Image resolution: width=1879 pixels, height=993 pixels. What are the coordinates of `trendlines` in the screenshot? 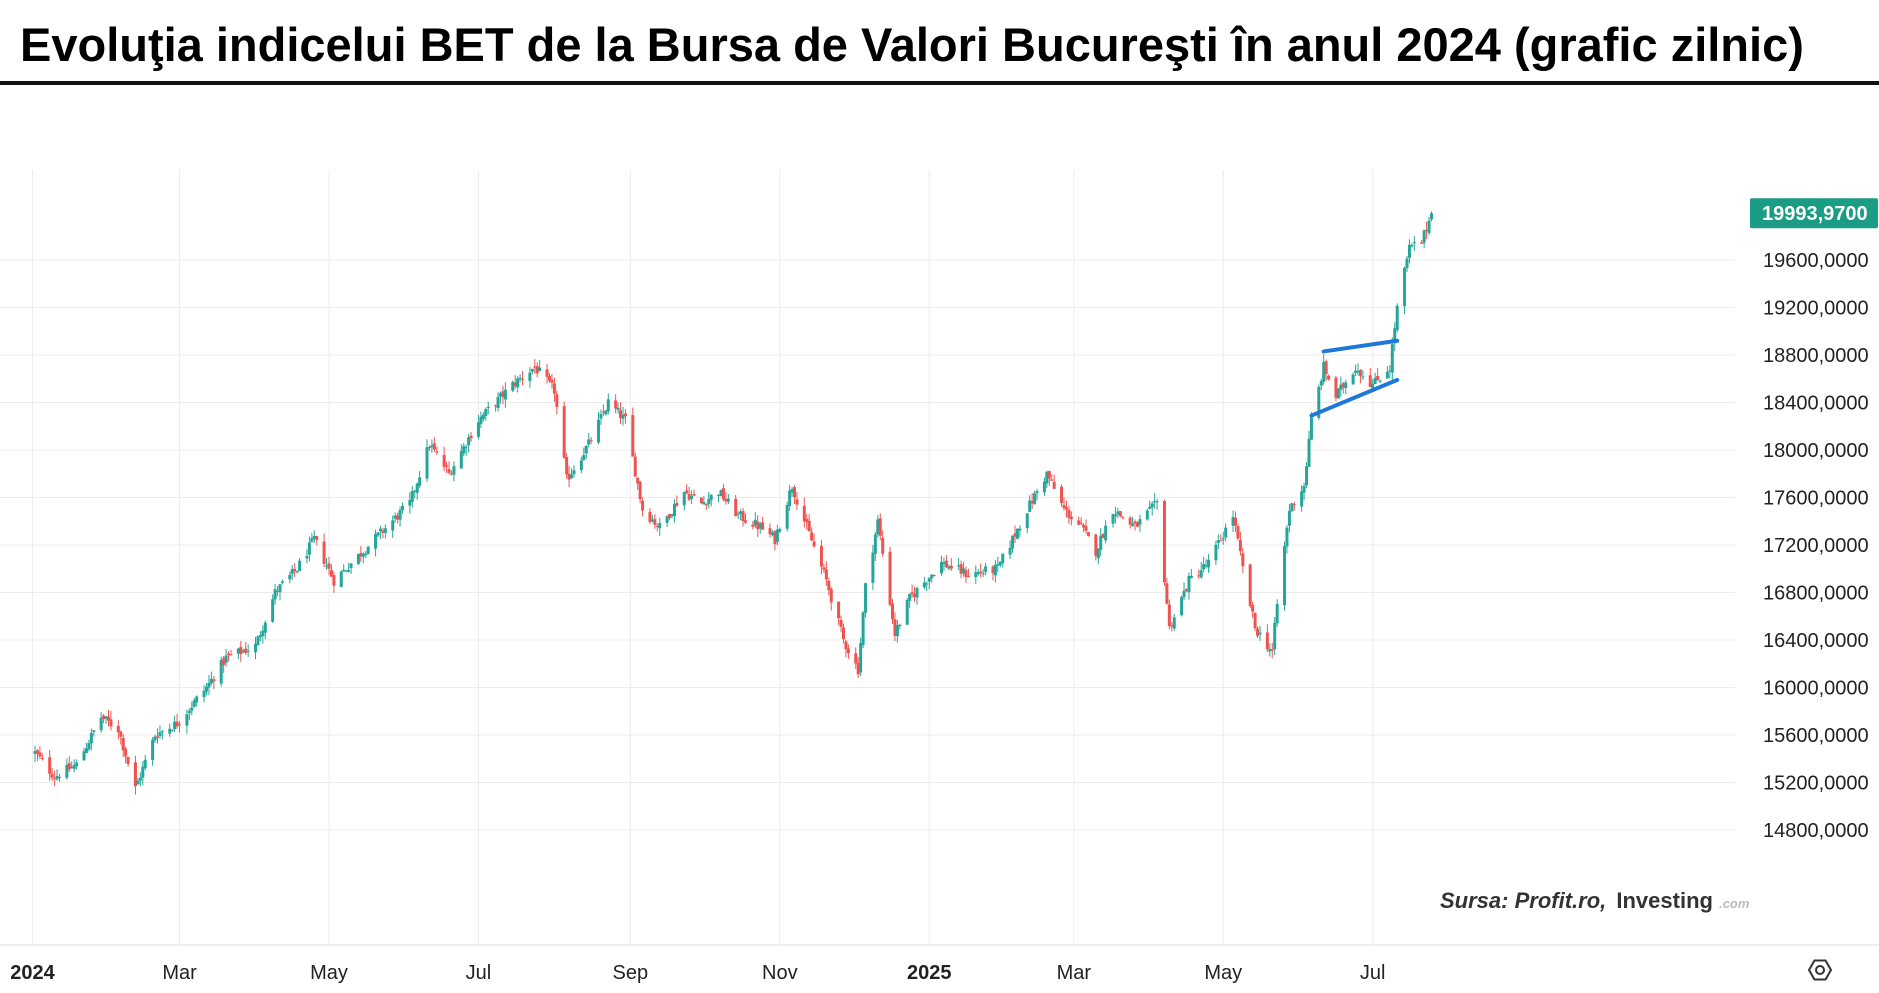 It's located at (1354, 378).